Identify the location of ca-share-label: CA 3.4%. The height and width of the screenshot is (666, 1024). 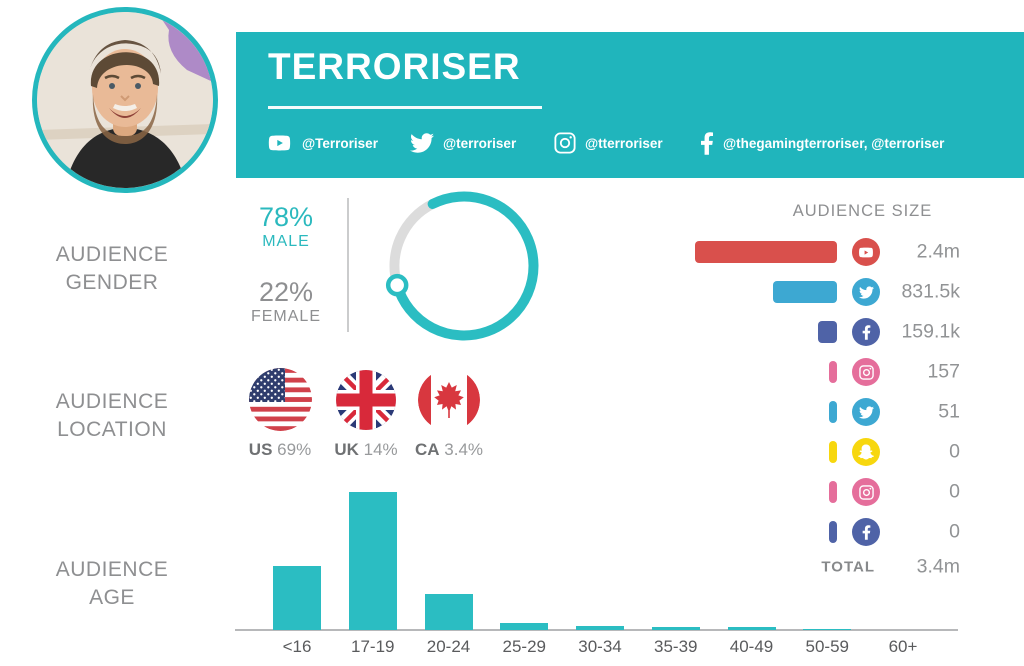
(449, 449).